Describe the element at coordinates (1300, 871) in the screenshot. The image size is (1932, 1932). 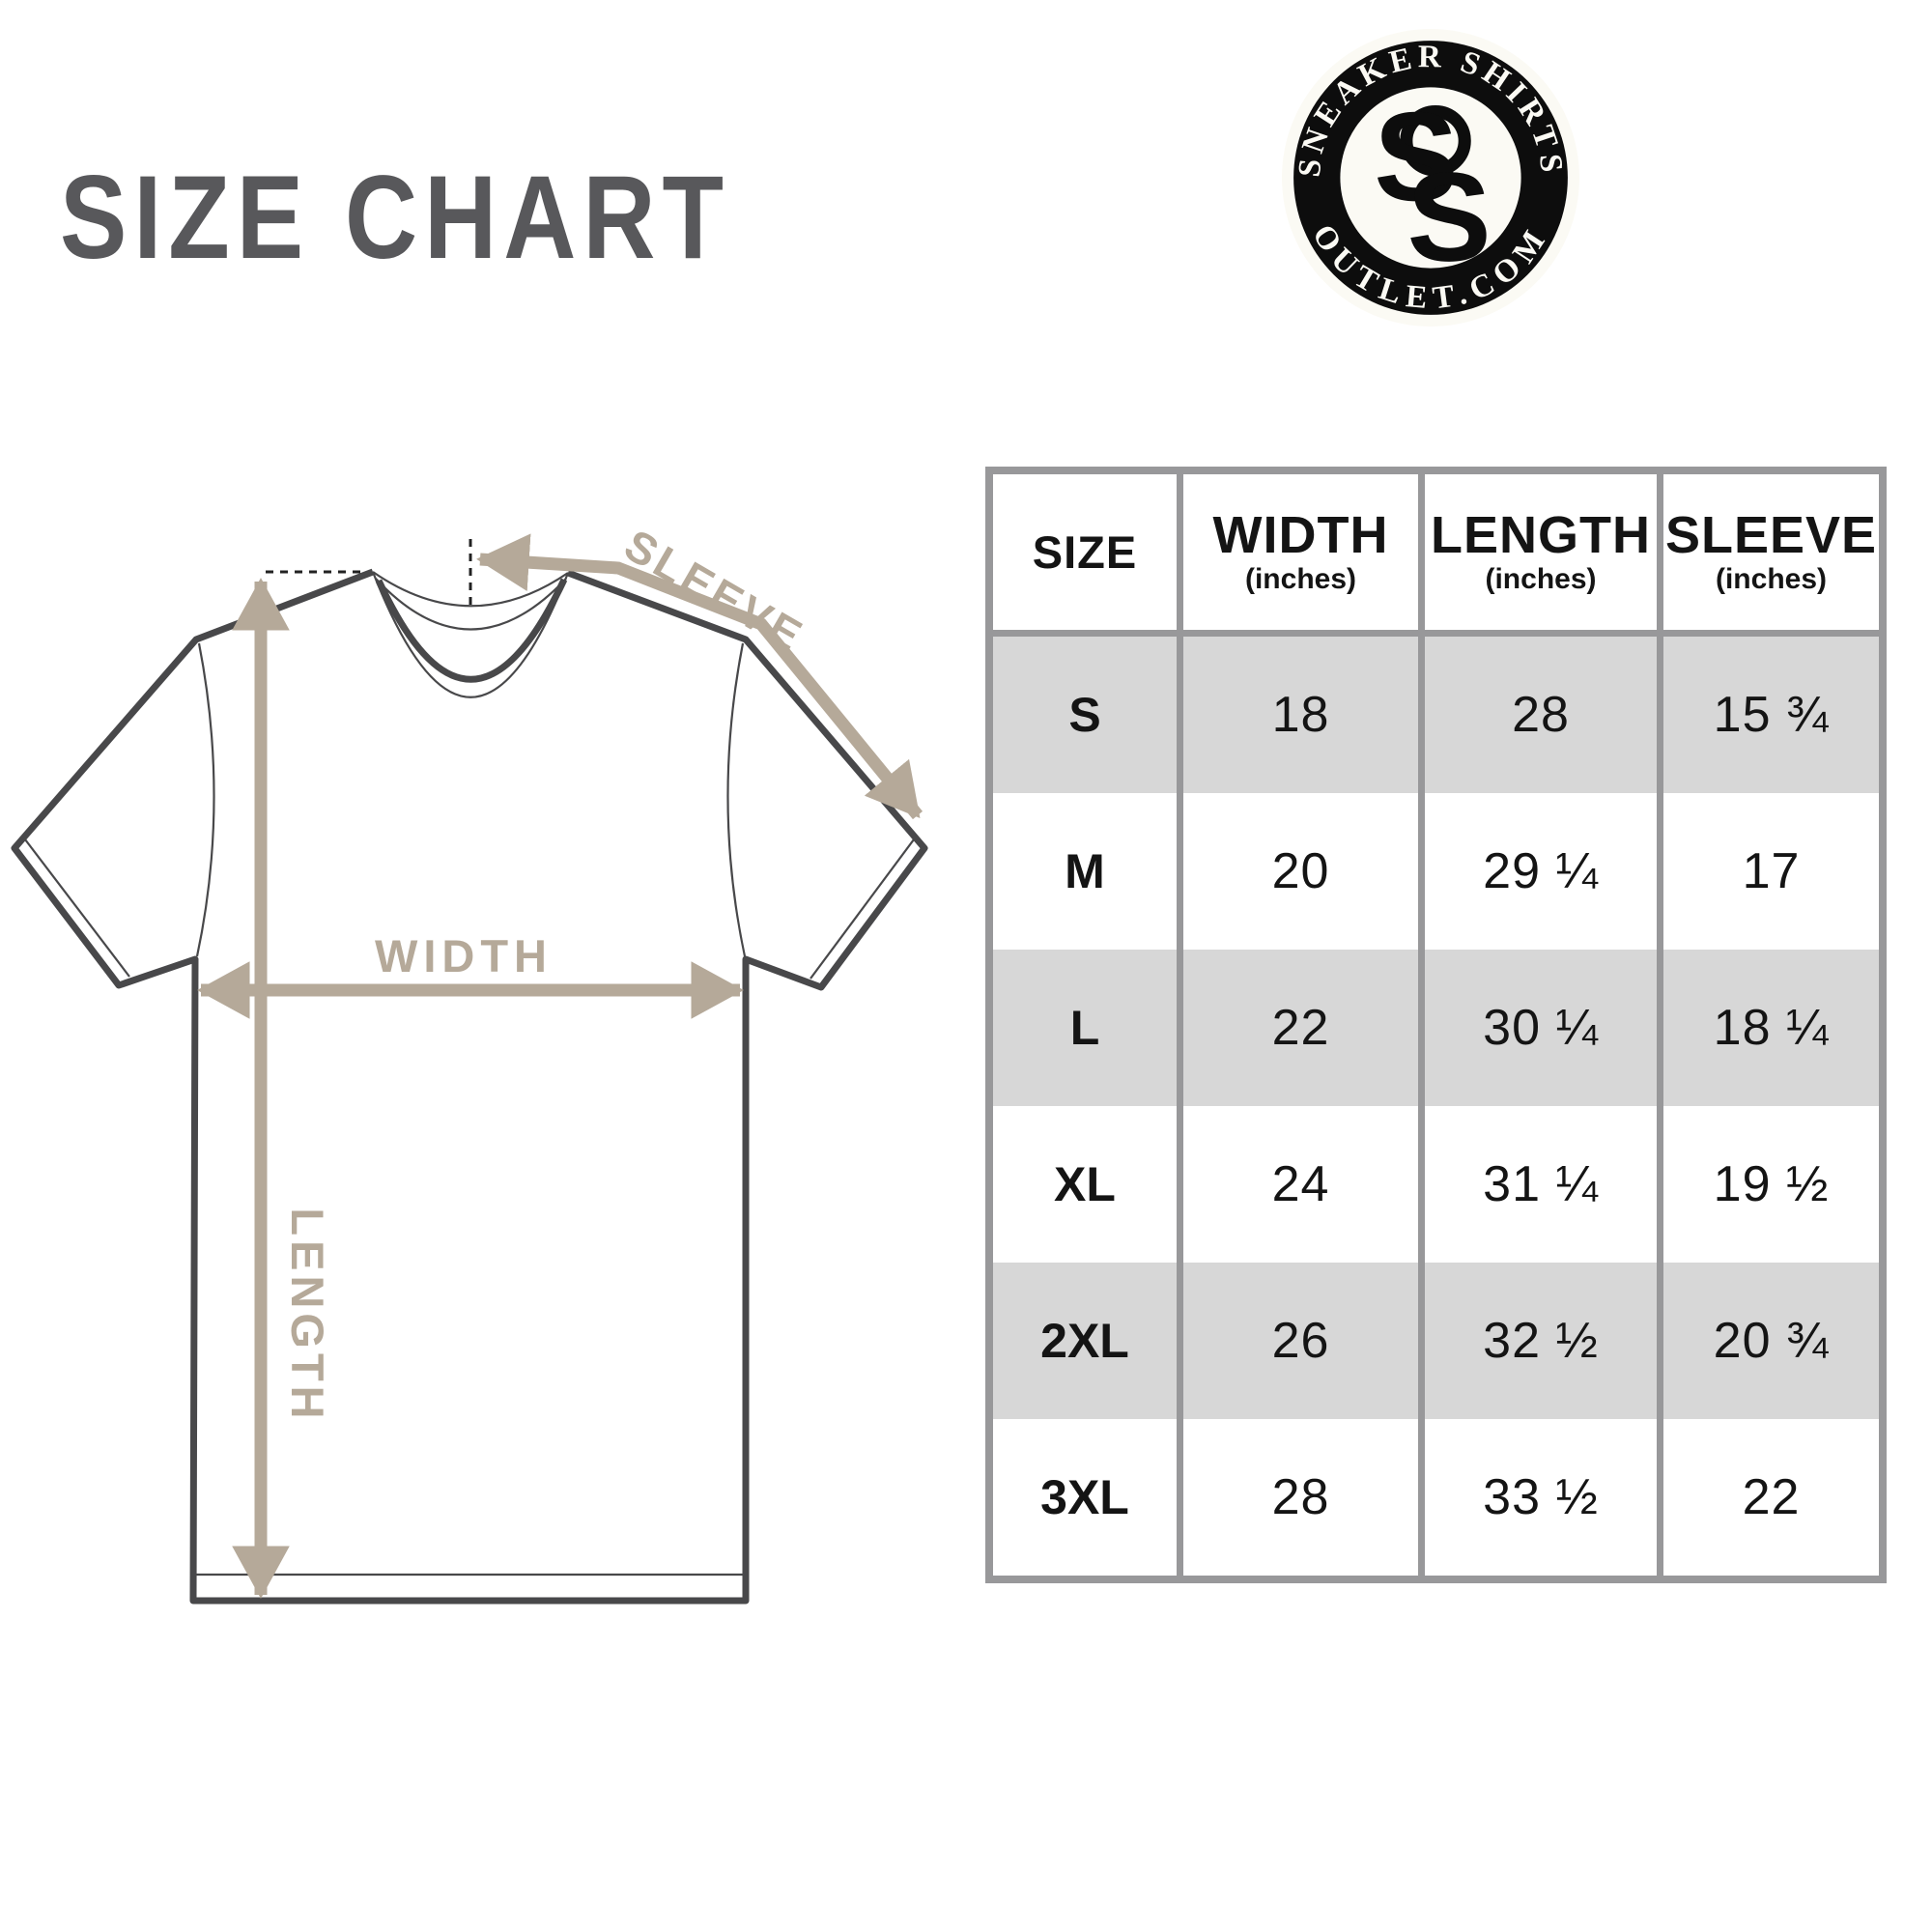
I see `width-cell: 20` at that location.